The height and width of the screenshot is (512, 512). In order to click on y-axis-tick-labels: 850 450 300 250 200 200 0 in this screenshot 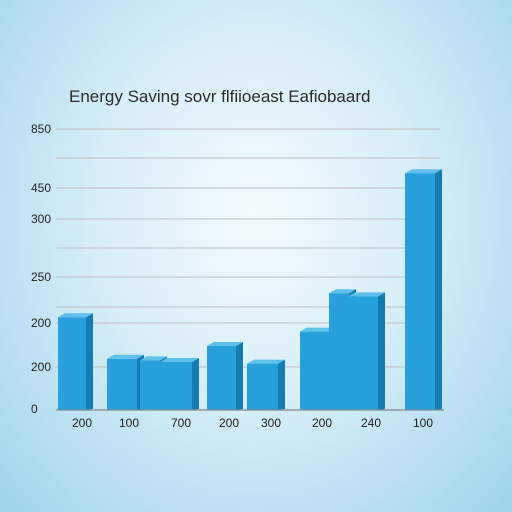, I will do `click(41, 269)`.